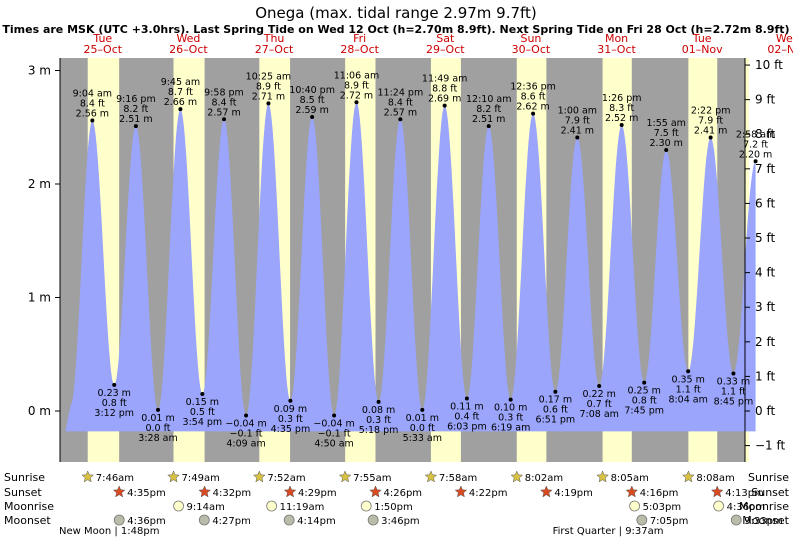 This screenshot has width=793, height=539. Describe the element at coordinates (765, 411) in the screenshot. I see `ft-tick-label: 0 ft` at that location.